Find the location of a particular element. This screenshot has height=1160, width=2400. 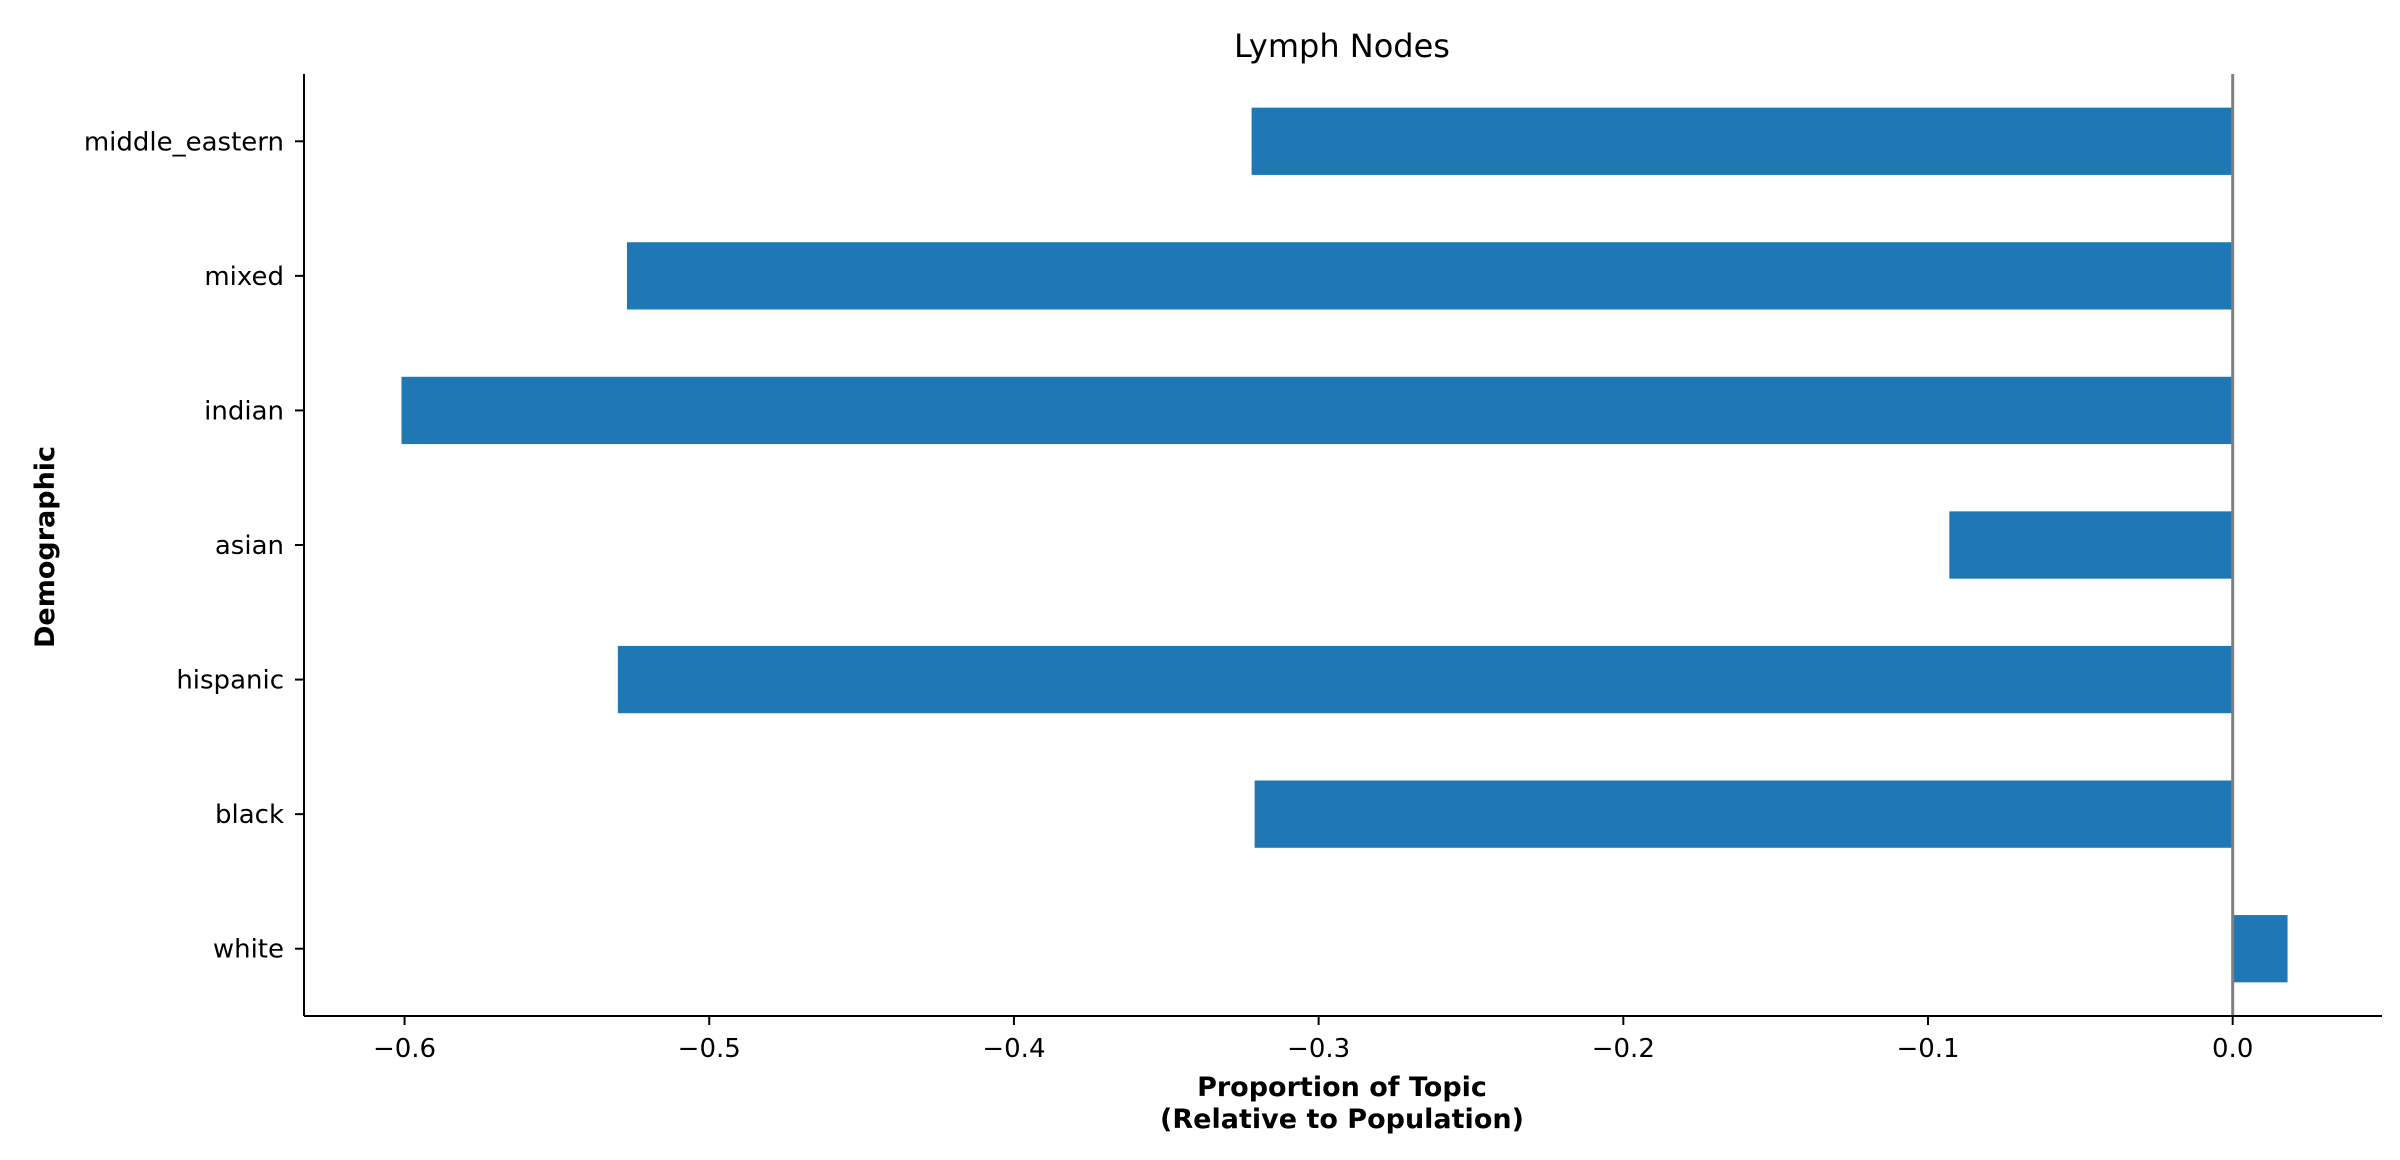

y-tick-label: black is located at coordinates (249, 815).